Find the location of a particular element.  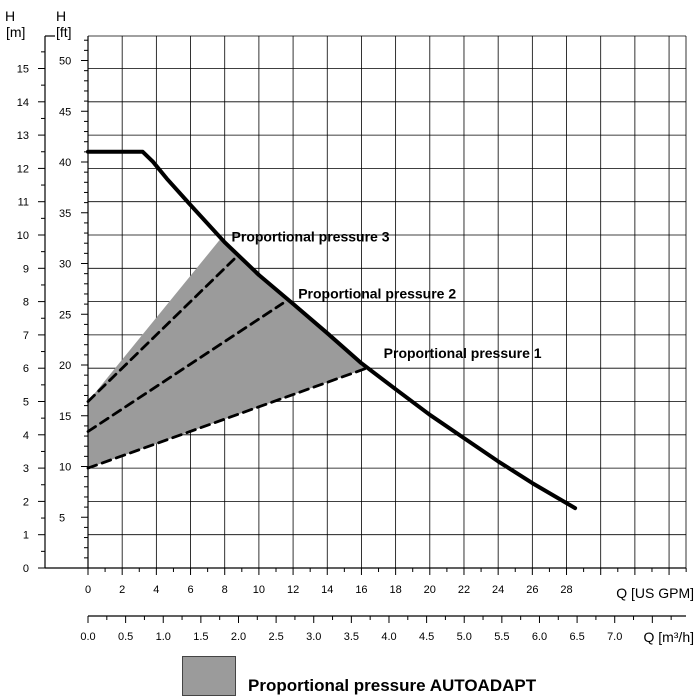

tick-label-gpm: 16 is located at coordinates (361, 590).